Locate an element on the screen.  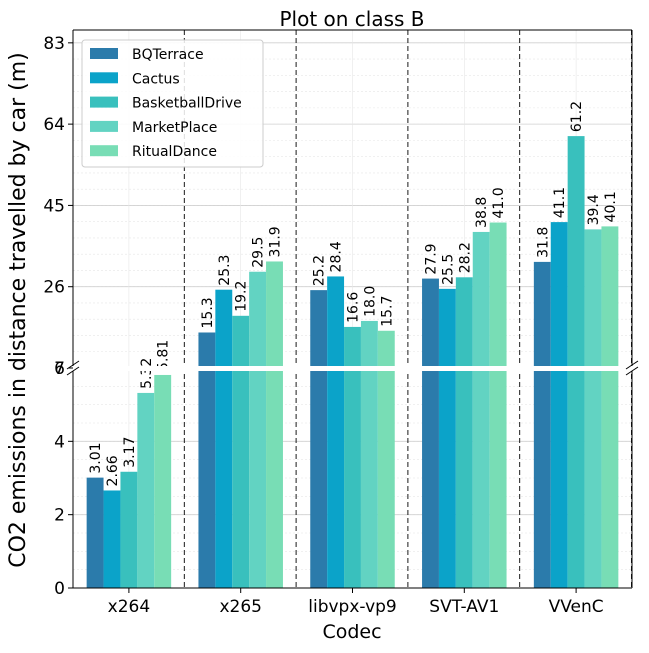
y-ticks: 7 26 45 64 83 0 2 4 6 is located at coordinates (58, 316).